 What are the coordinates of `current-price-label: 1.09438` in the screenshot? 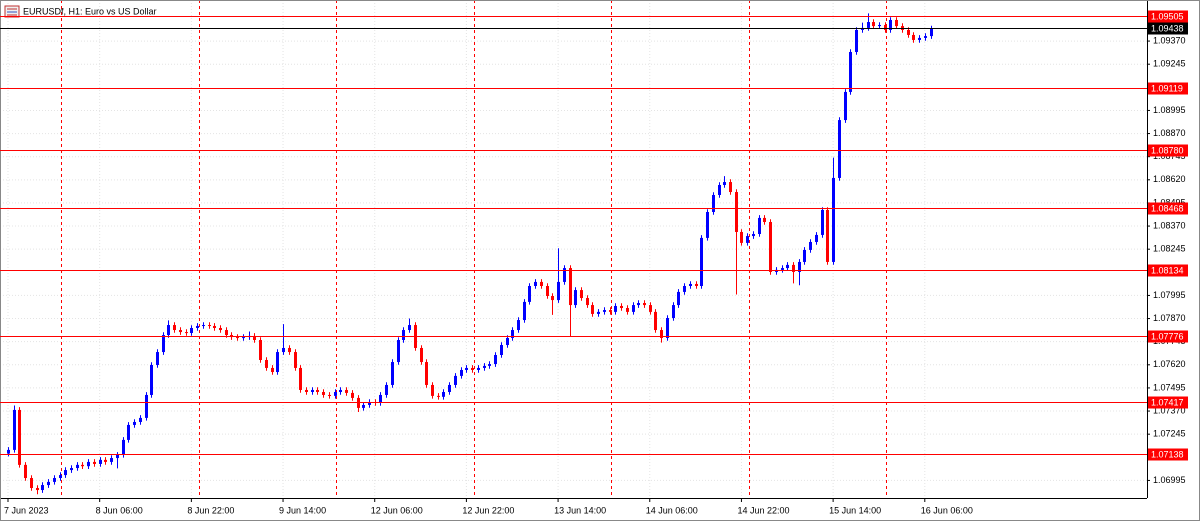 It's located at (1167, 28).